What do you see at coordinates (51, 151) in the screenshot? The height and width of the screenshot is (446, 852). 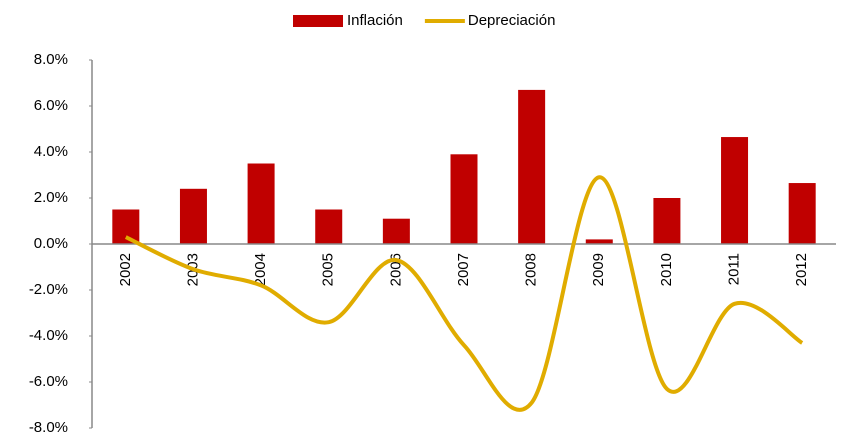 I see `y-tick-label: 4.0%` at bounding box center [51, 151].